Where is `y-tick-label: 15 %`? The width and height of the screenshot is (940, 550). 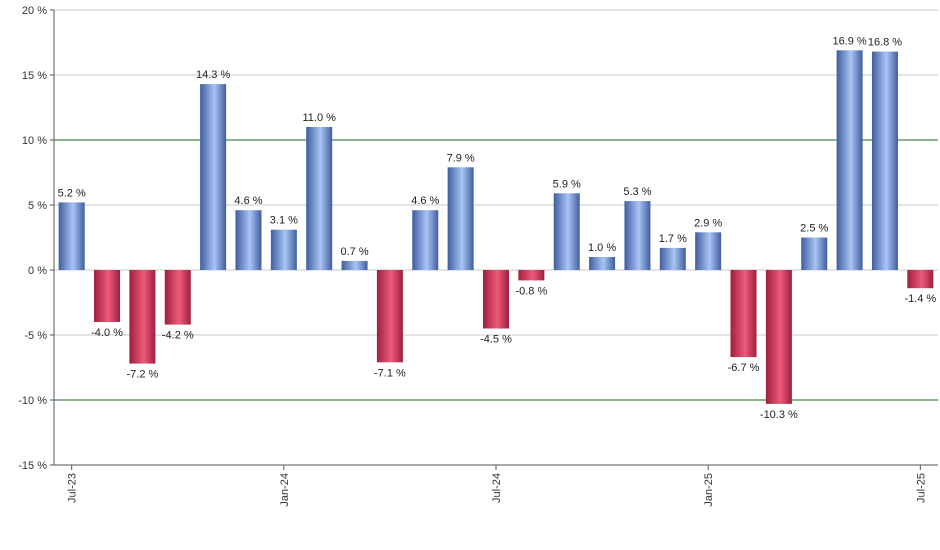 y-tick-label: 15 % is located at coordinates (34, 76).